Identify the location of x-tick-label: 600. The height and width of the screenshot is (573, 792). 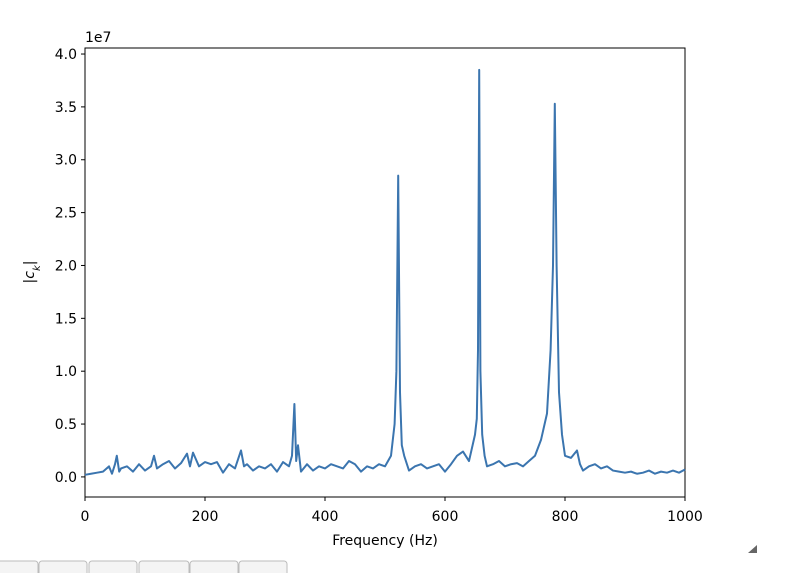
(445, 517).